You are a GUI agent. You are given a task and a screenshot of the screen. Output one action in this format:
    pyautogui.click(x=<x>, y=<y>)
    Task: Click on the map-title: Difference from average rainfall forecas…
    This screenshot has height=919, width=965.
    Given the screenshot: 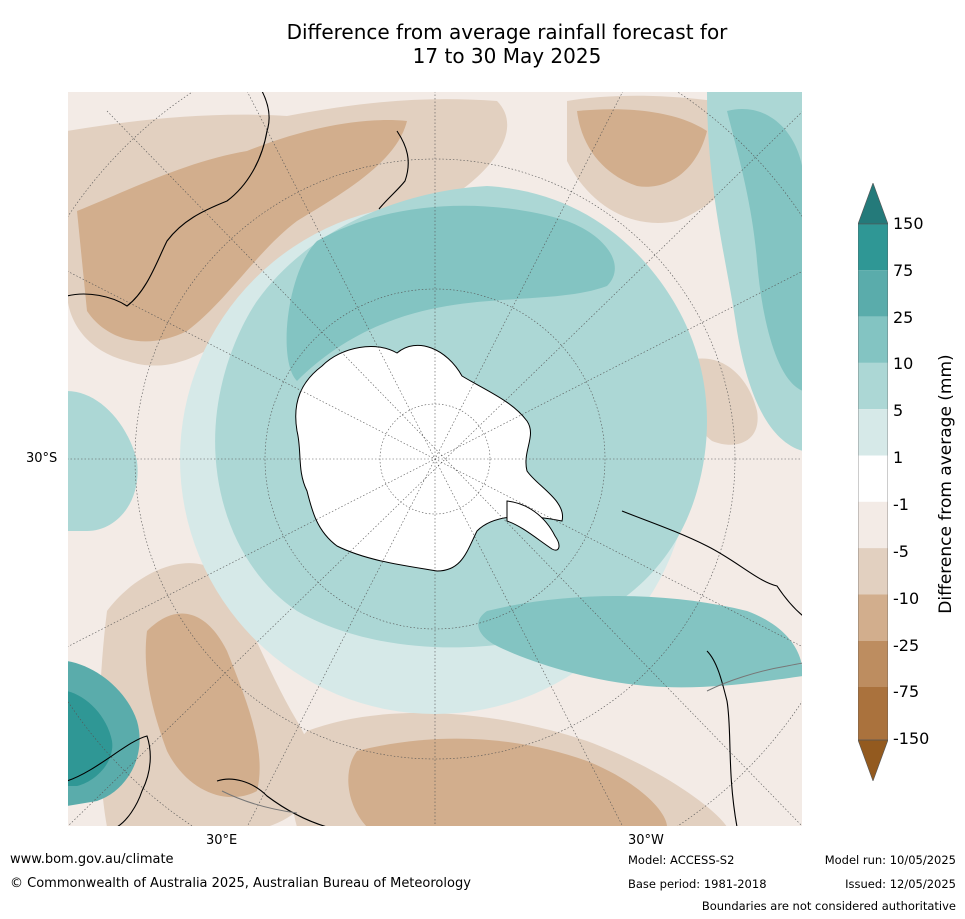 What is the action you would take?
    pyautogui.click(x=482, y=44)
    